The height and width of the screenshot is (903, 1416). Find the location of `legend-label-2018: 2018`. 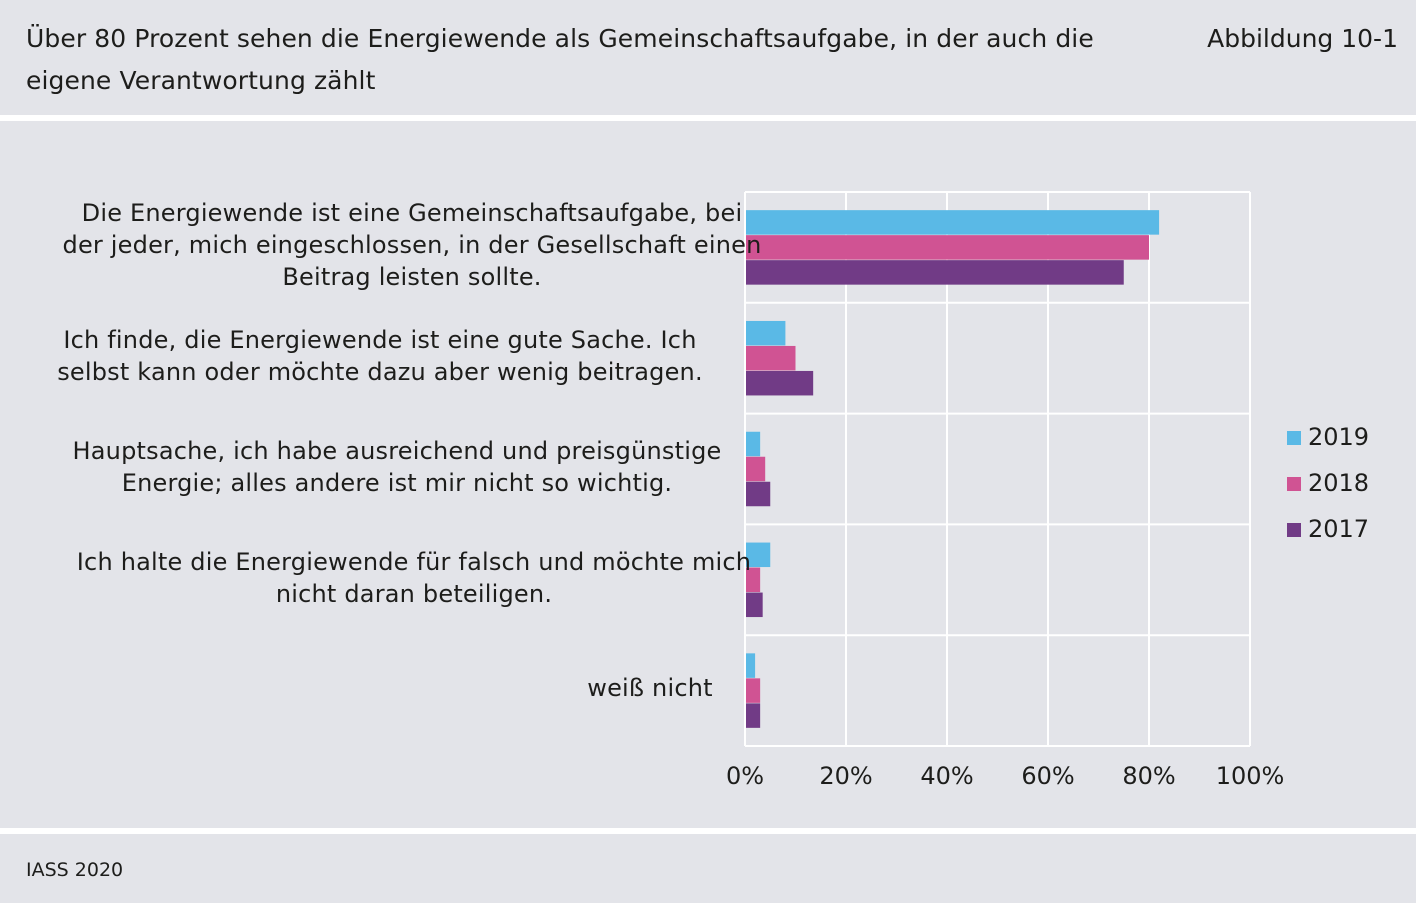

legend-label-2018: 2018 is located at coordinates (1339, 483).